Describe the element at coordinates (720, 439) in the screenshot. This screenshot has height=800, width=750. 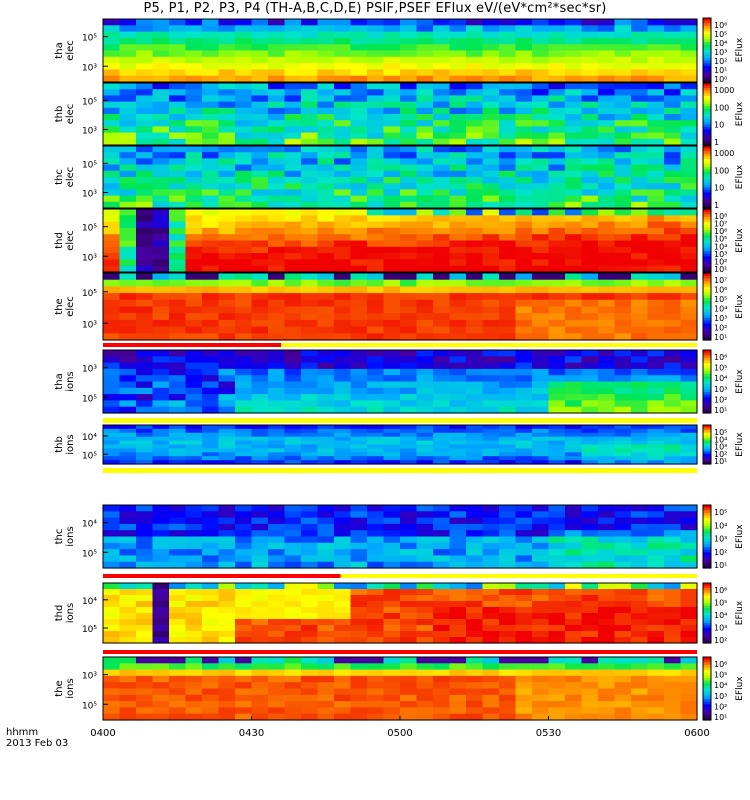
I see `colorbar-tick-label: 10⁴` at that location.